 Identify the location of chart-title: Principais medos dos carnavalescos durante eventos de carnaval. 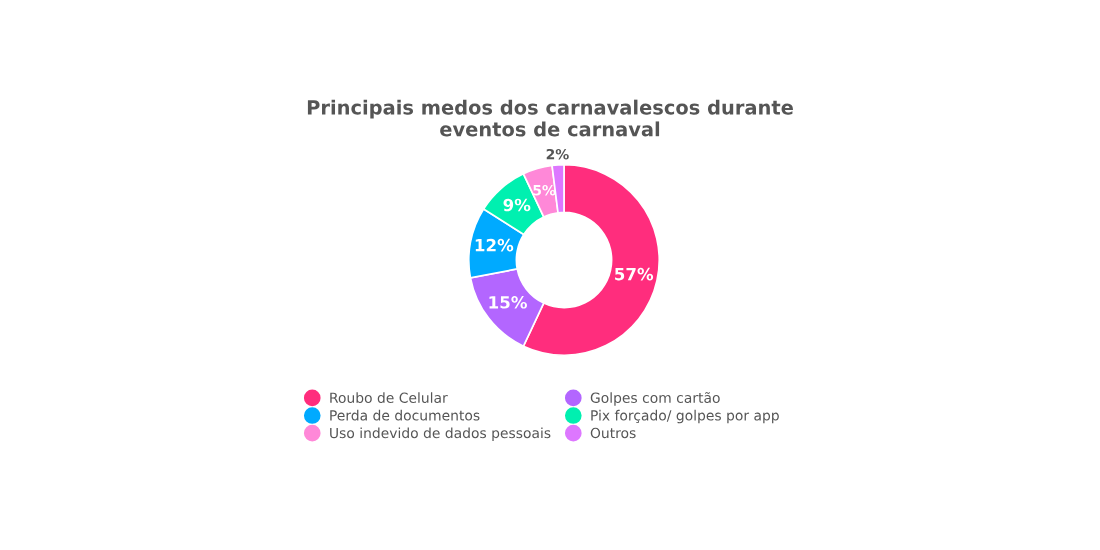
(550, 118).